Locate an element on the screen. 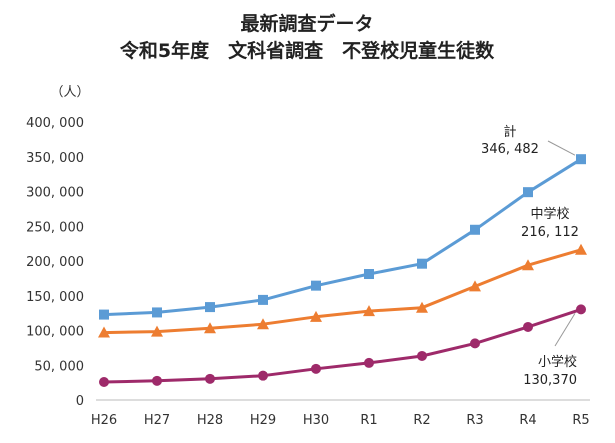  y-tick-label: 250, 000 is located at coordinates (55, 227).